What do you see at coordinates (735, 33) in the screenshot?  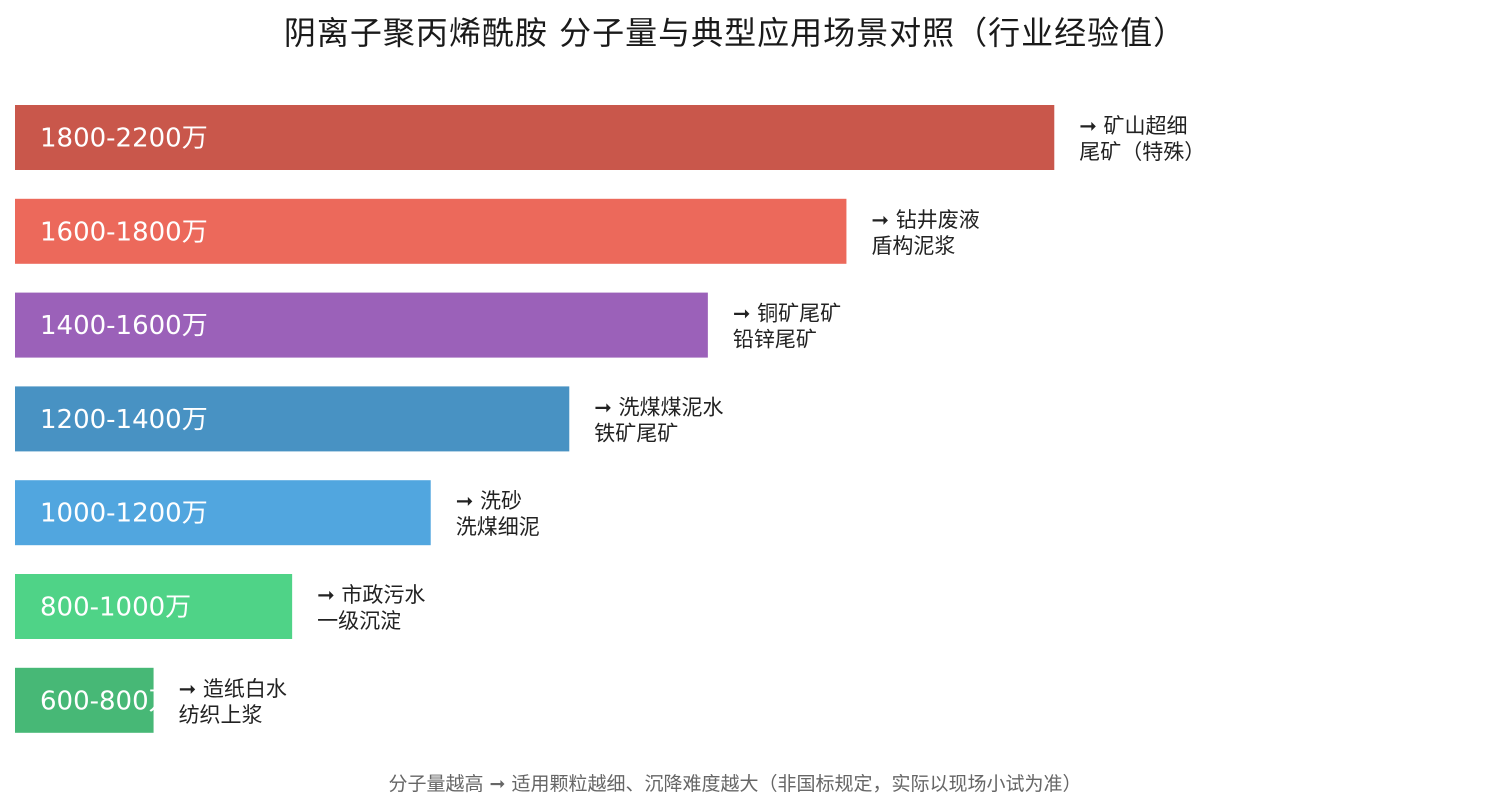 I see `chart-title: 阴离子聚丙烯酰胺 分子量与典型应用场景对照（行业经验值）` at bounding box center [735, 33].